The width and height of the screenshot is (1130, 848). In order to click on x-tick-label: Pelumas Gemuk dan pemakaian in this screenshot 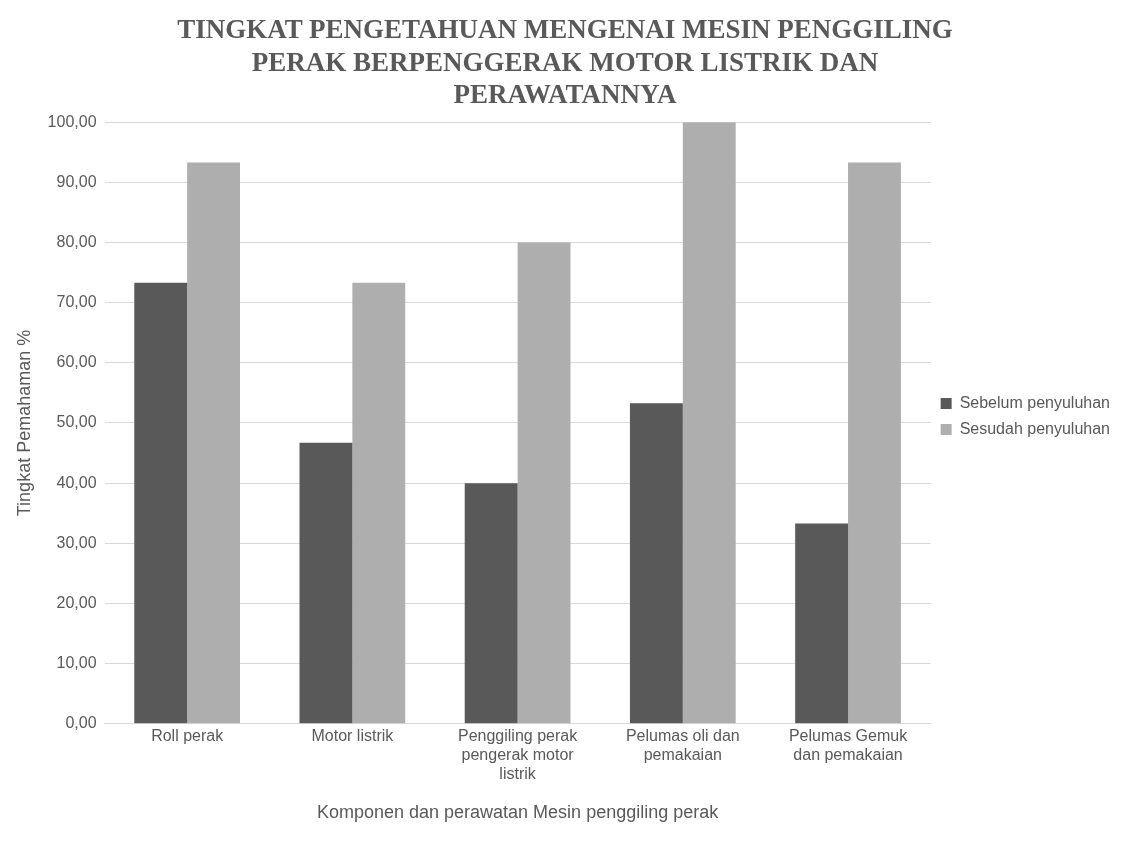, I will do `click(848, 745)`.